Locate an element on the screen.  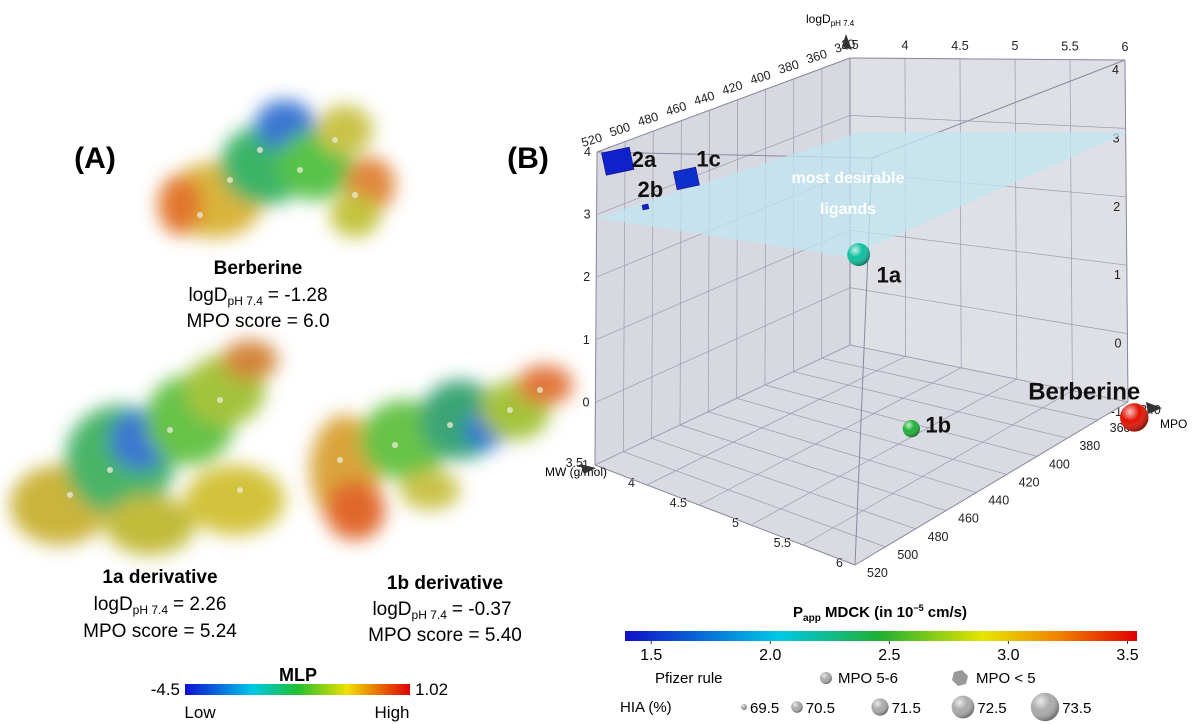
legend-size-label: 71.5 is located at coordinates (906, 708).